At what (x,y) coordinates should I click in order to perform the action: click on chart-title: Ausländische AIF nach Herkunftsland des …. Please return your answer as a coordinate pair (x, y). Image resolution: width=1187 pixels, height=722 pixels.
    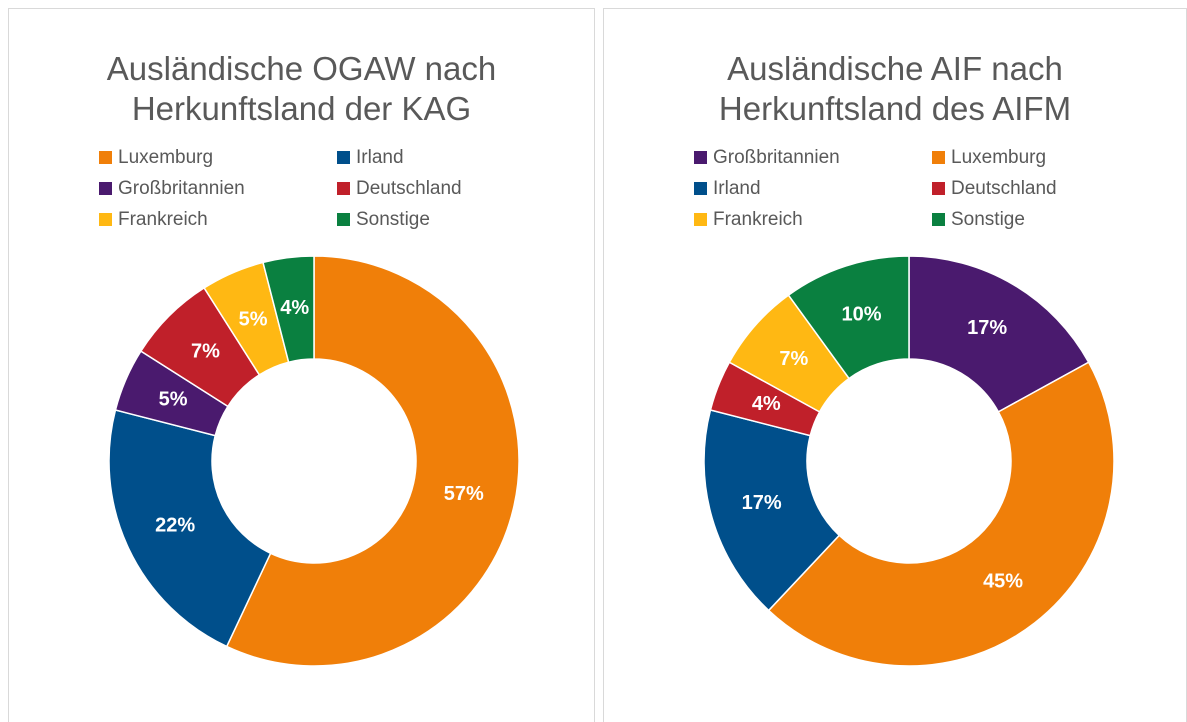
    Looking at the image, I should click on (895, 88).